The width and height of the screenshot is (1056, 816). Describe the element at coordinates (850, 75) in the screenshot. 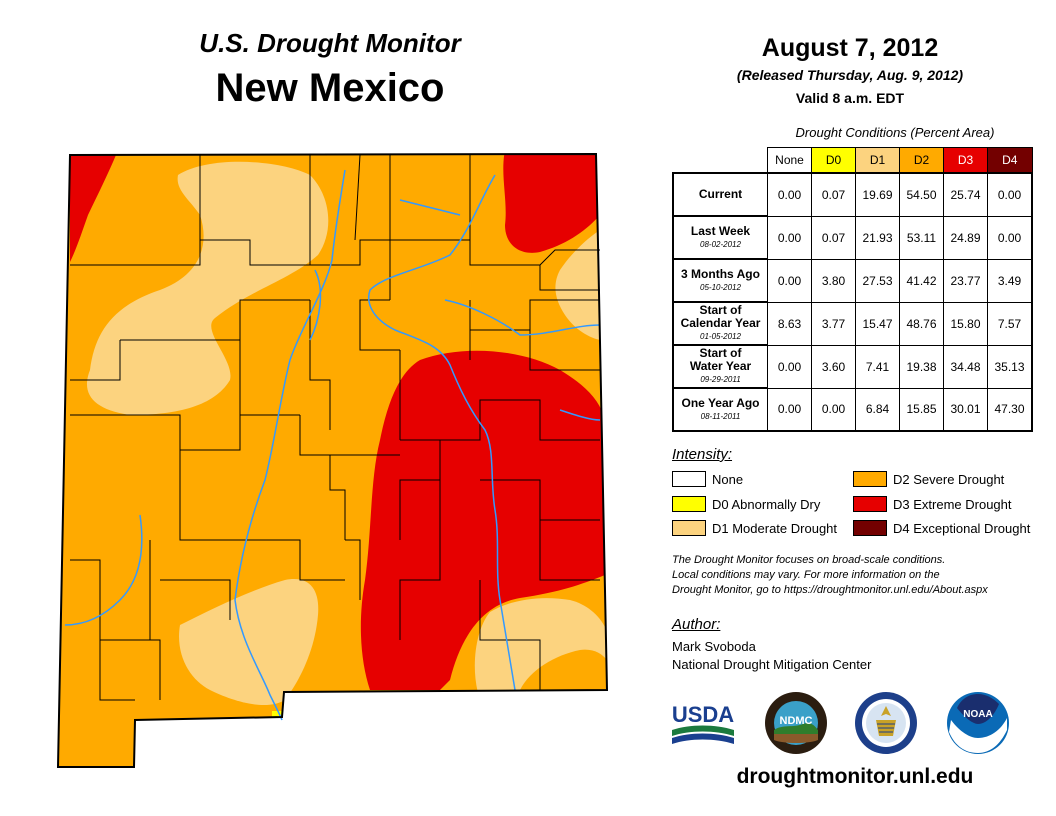

I see `release-date: (Released Thursday, Aug. 9, 2012)` at that location.